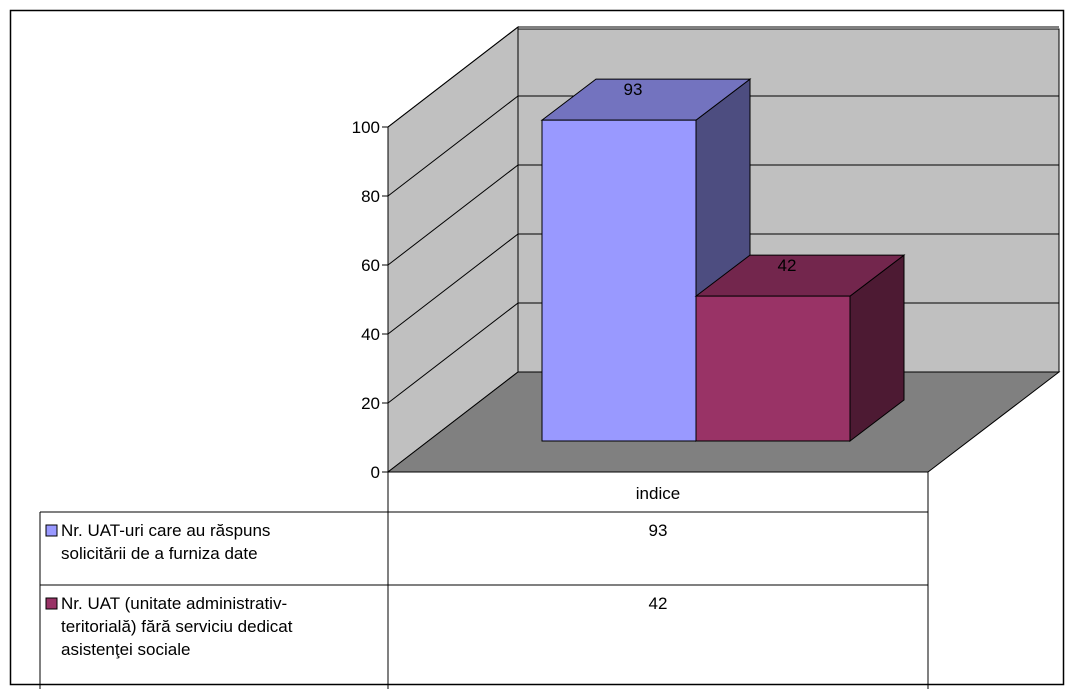 Image resolution: width=1074 pixels, height=700 pixels. What do you see at coordinates (370, 265) in the screenshot?
I see `y-tick-label: 60` at bounding box center [370, 265].